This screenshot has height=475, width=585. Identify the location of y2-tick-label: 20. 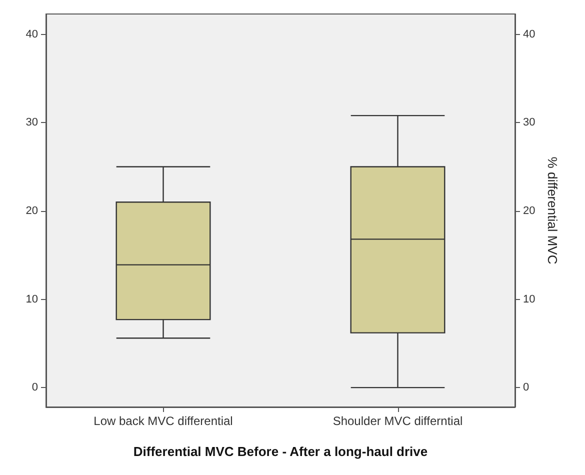
(529, 210).